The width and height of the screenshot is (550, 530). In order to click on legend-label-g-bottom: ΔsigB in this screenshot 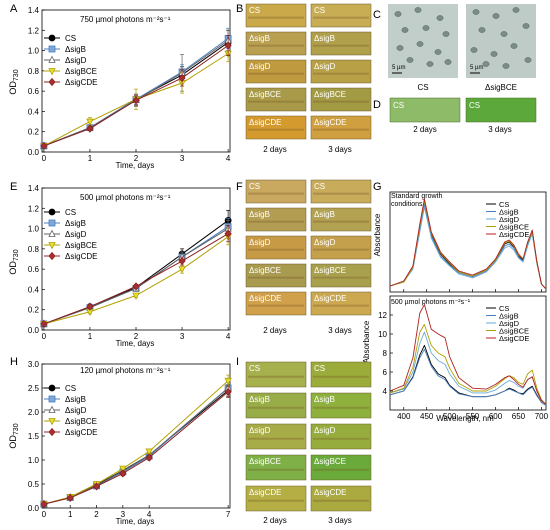, I will do `click(509, 316)`.